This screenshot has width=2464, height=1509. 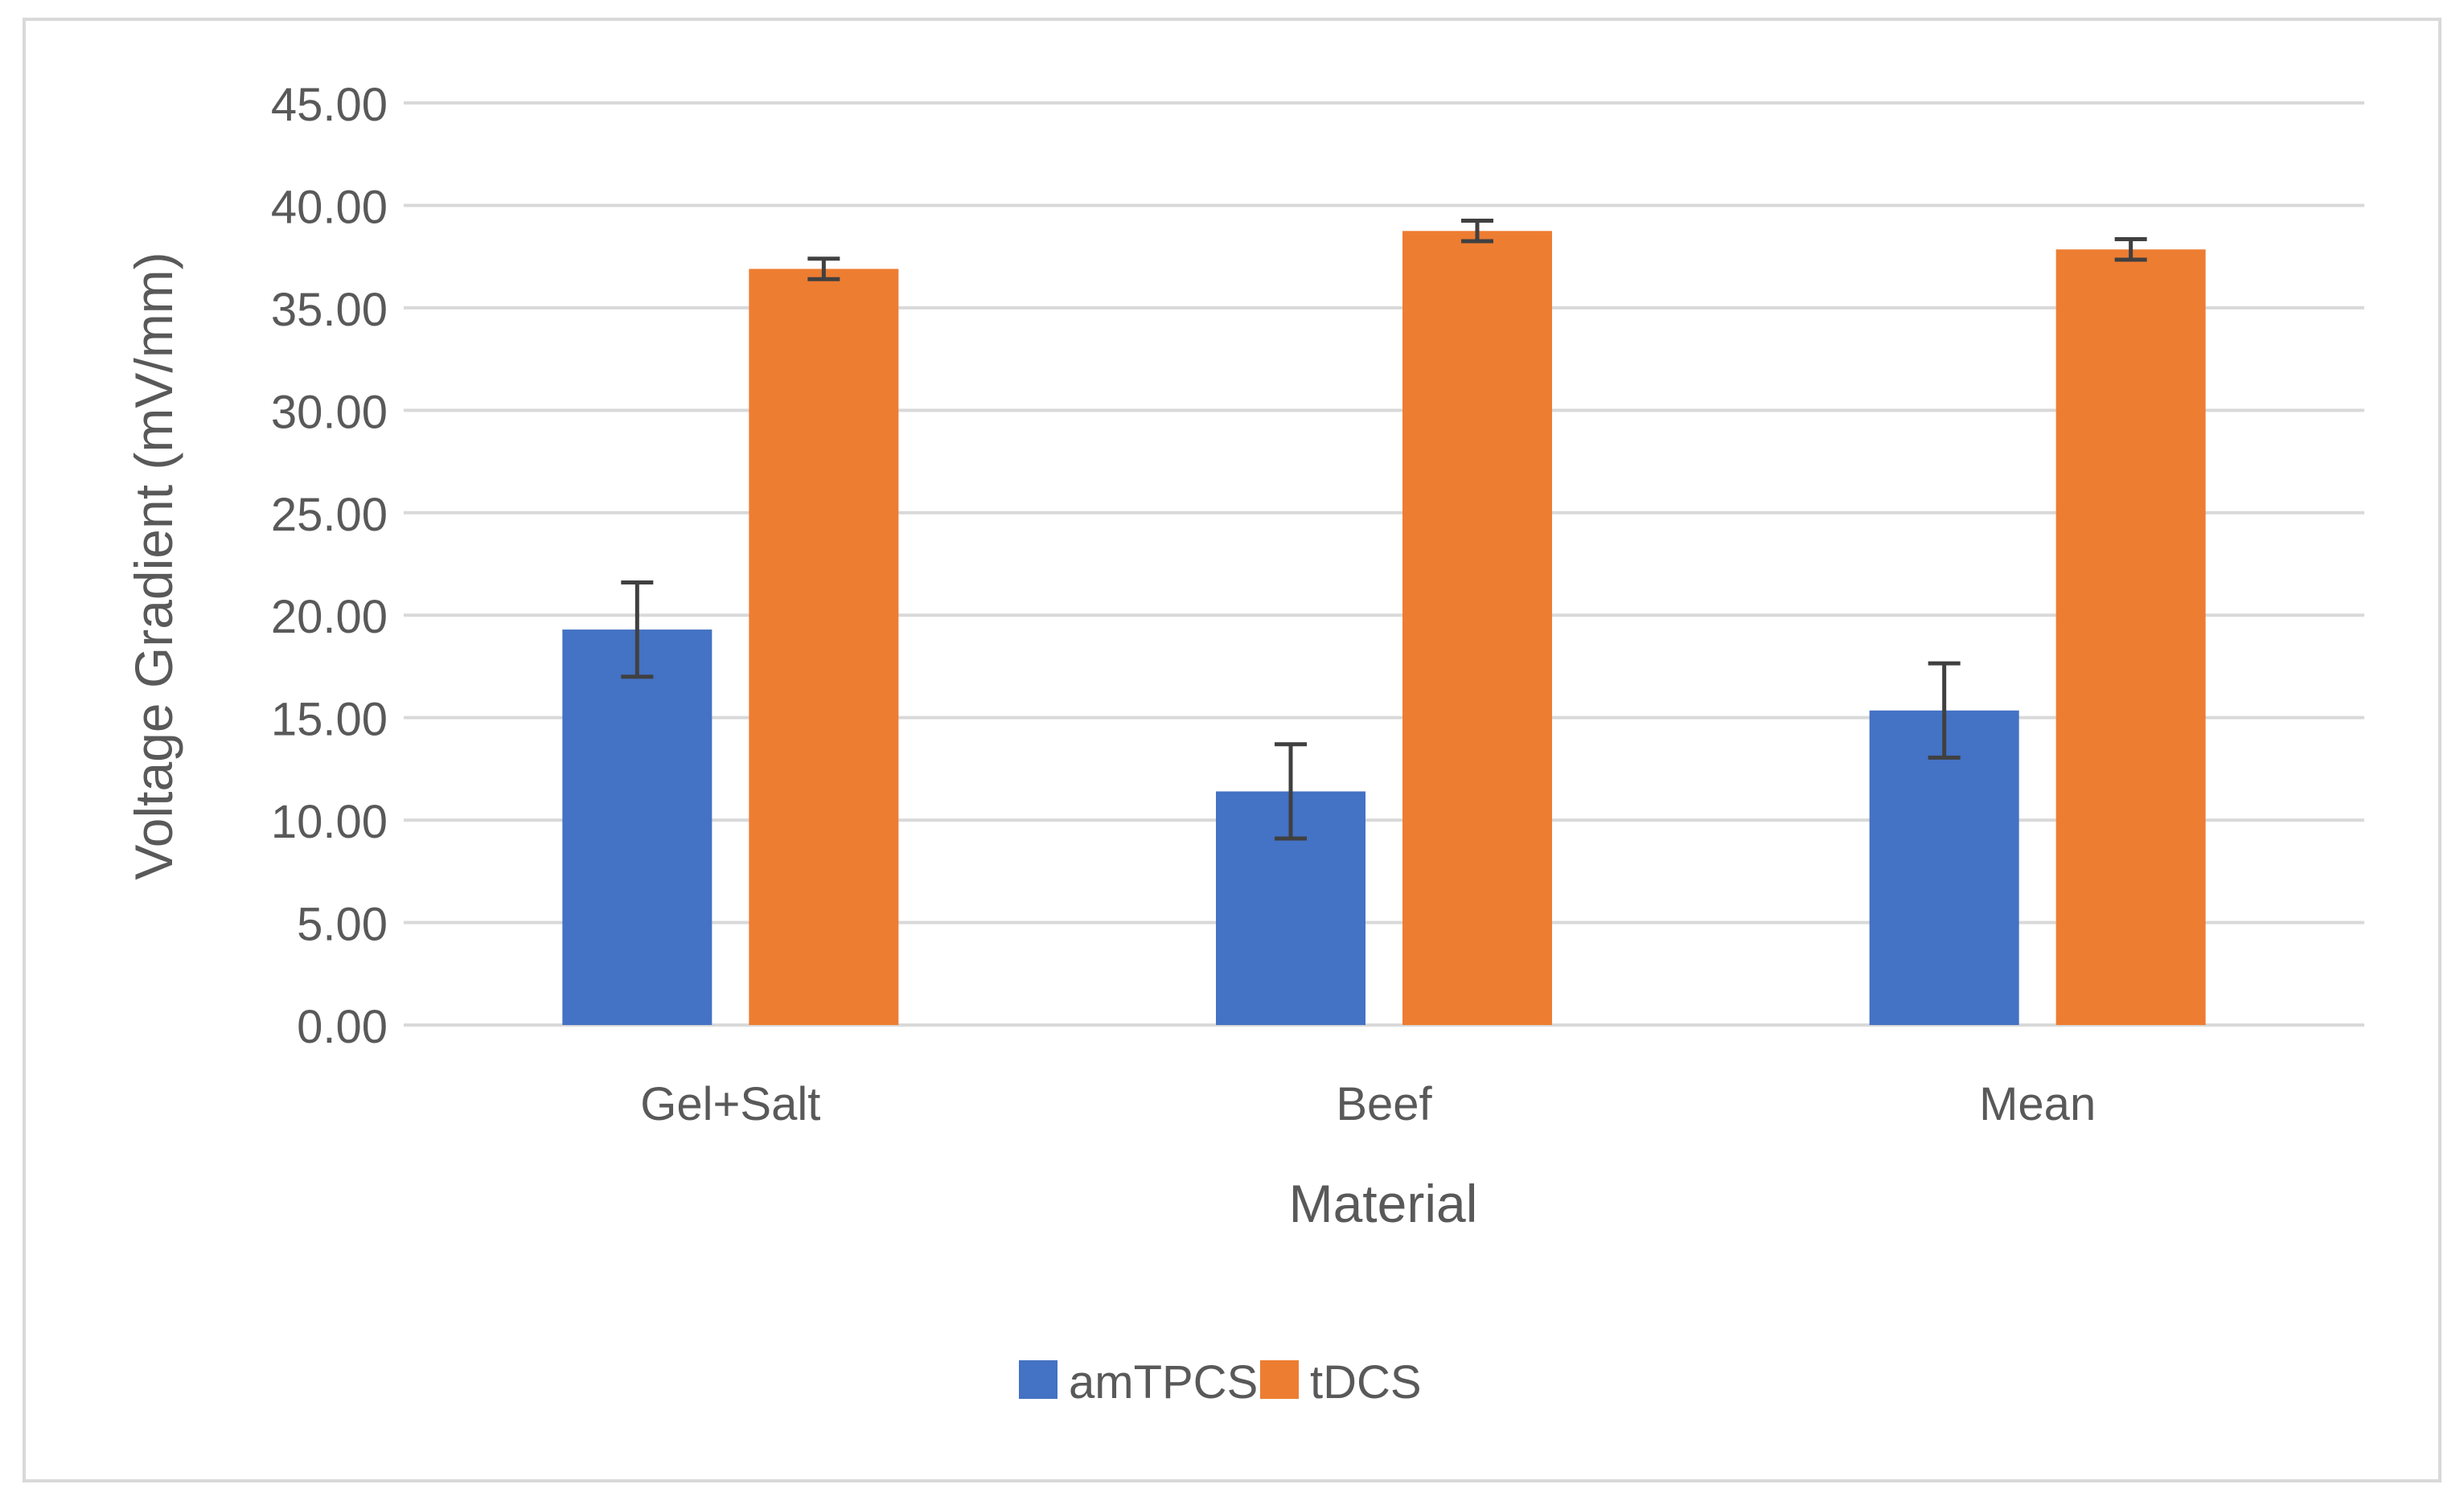 I want to click on legend: amTPCS tDCS, so click(x=1220, y=1382).